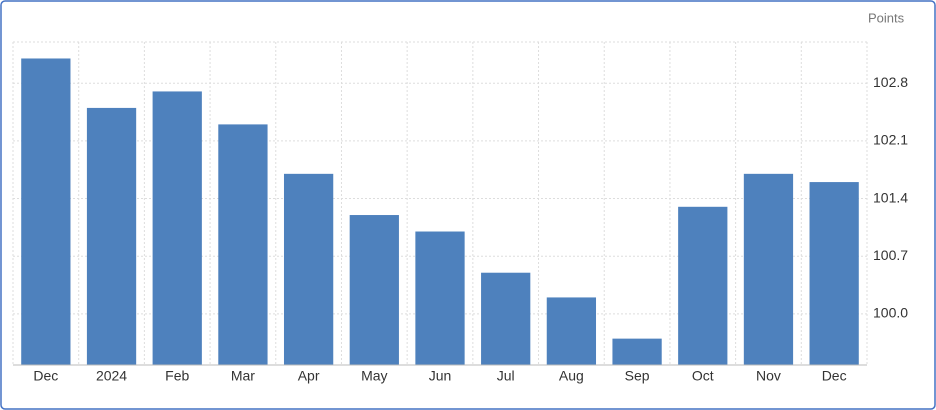 The width and height of the screenshot is (936, 410). What do you see at coordinates (890, 197) in the screenshot?
I see `y-tick-label: 101.4` at bounding box center [890, 197].